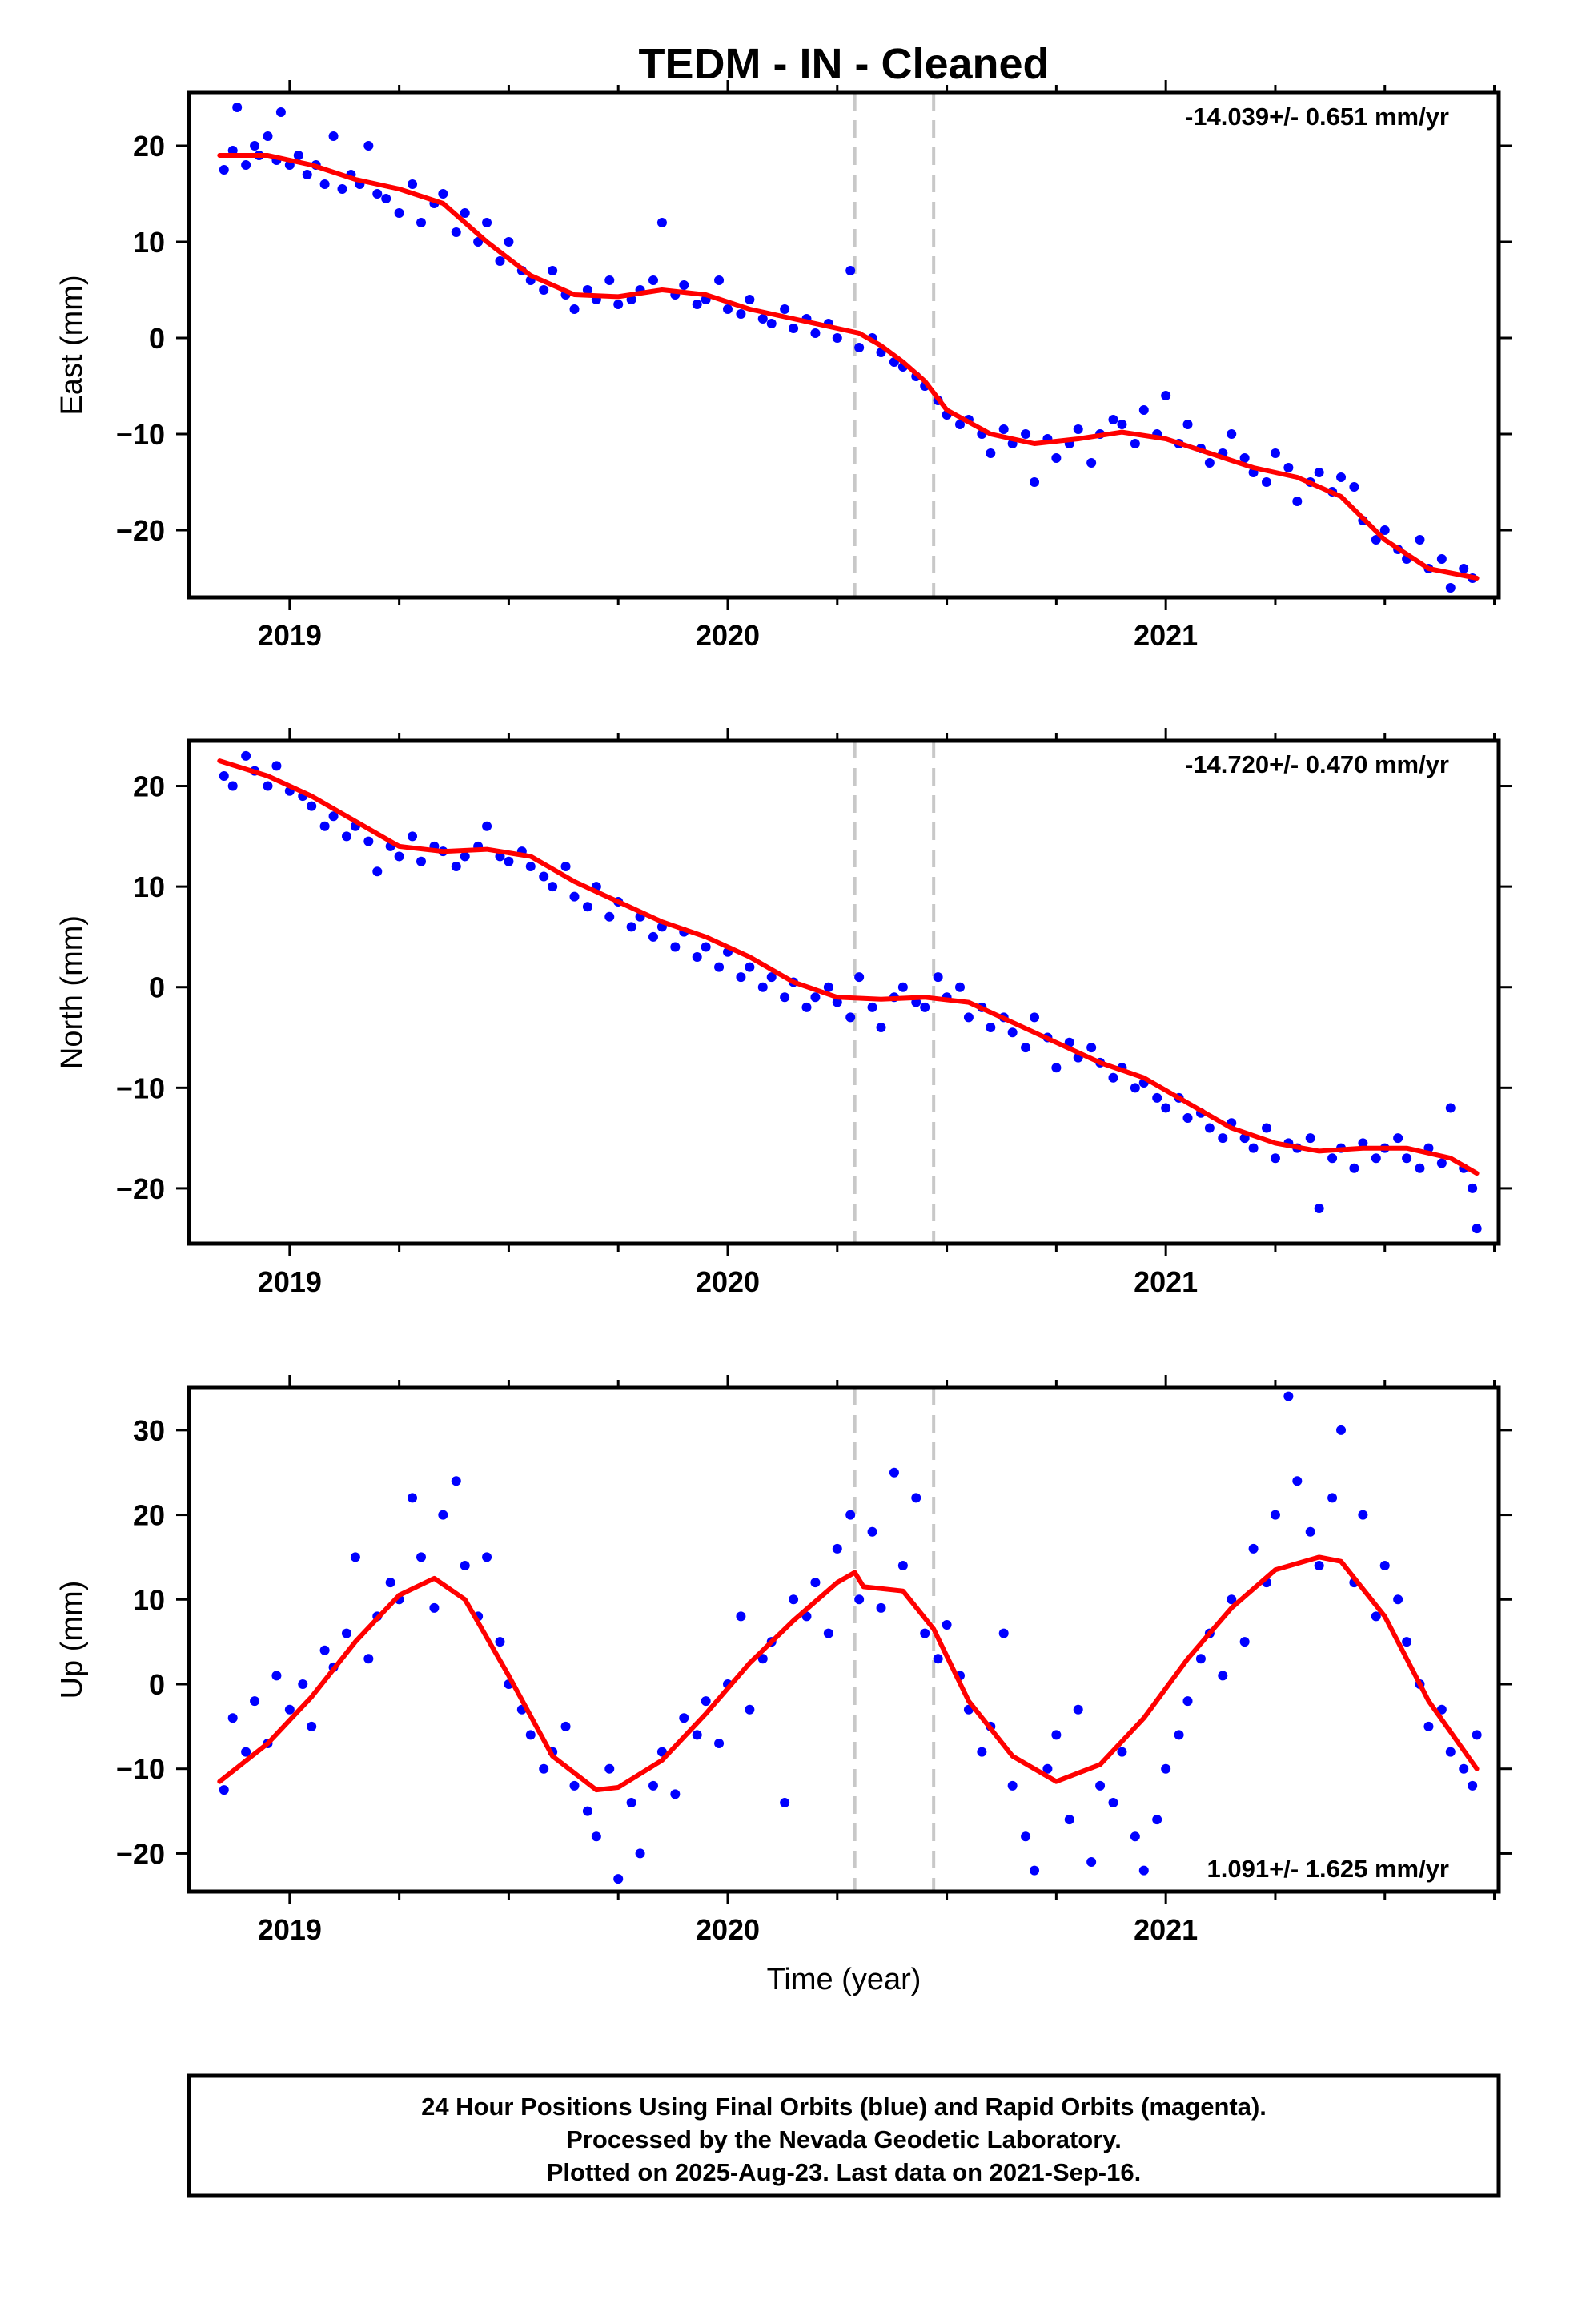 The image size is (1582, 2324). I want to click on east-x-tick-label: 2020, so click(728, 635).